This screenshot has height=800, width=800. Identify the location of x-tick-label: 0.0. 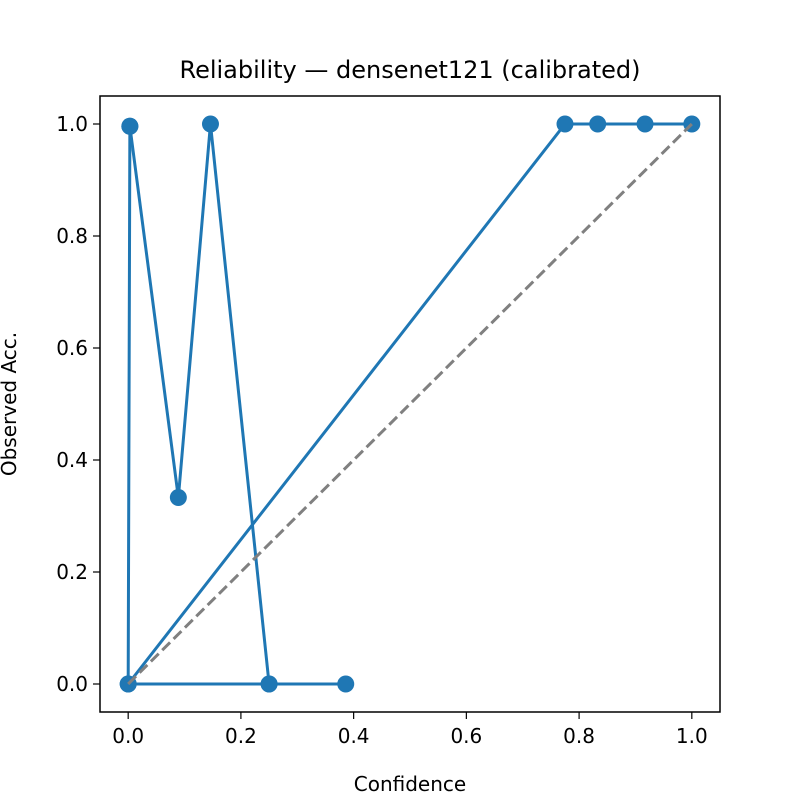
(128, 736).